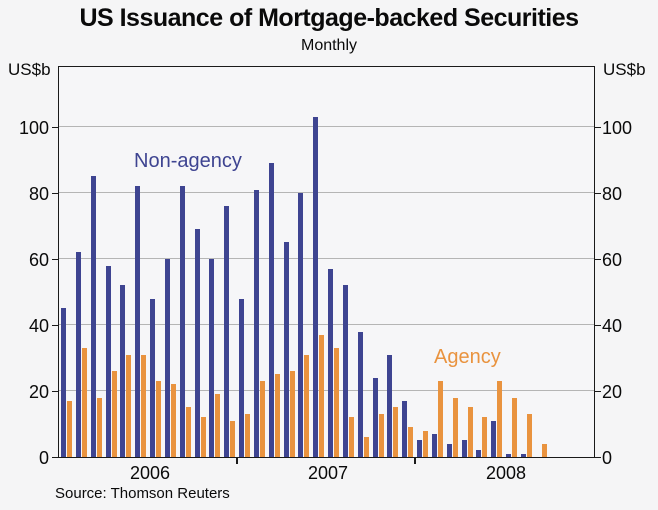 Image resolution: width=658 pixels, height=510 pixels. I want to click on bar-non-agency-feb-2007, so click(256, 323).